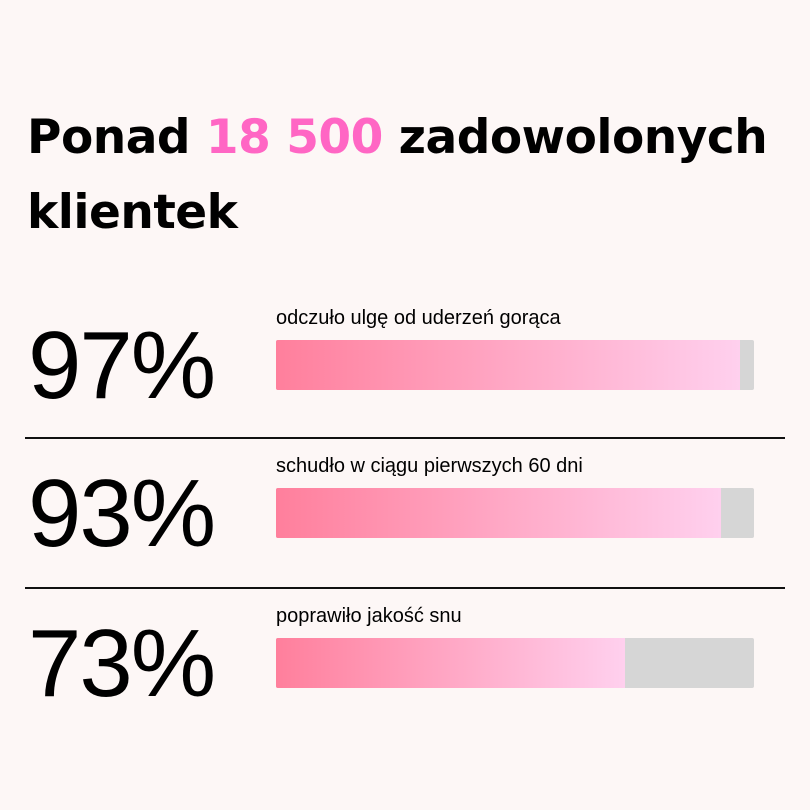  I want to click on stat-value: 97%, so click(122, 365).